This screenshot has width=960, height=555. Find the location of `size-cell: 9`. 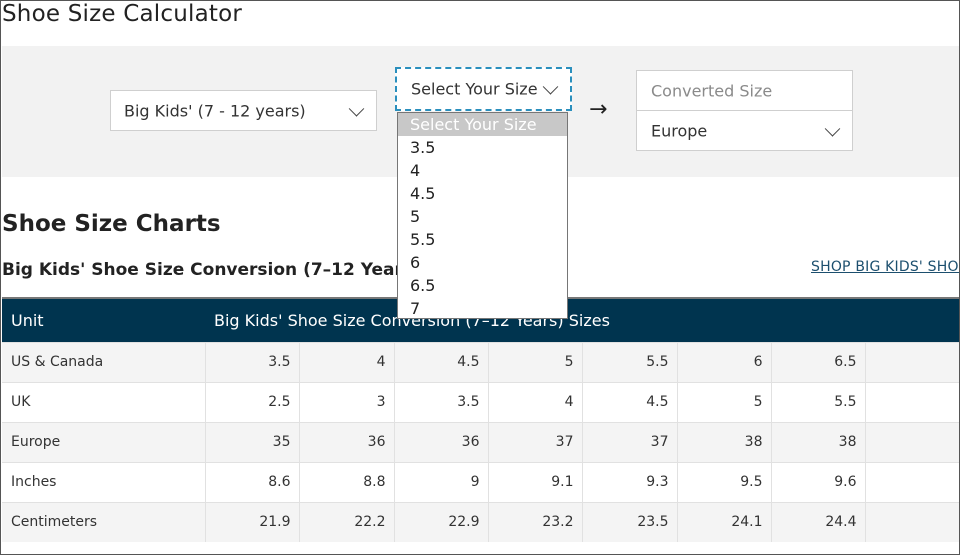

size-cell: 9 is located at coordinates (441, 481).